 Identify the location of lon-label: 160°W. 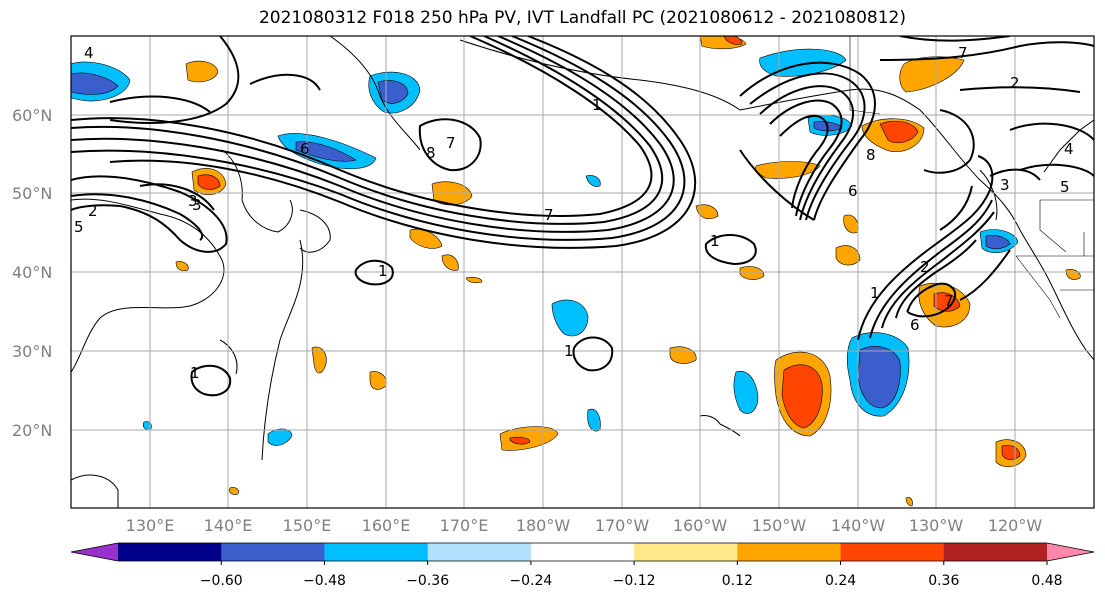
(700, 525).